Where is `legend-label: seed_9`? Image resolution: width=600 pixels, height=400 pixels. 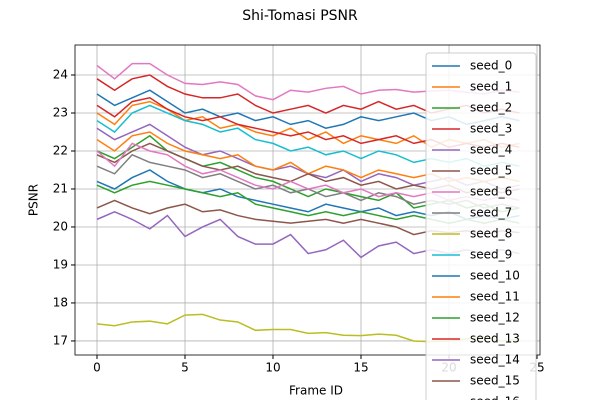
legend-label: seed_9 is located at coordinates (491, 255).